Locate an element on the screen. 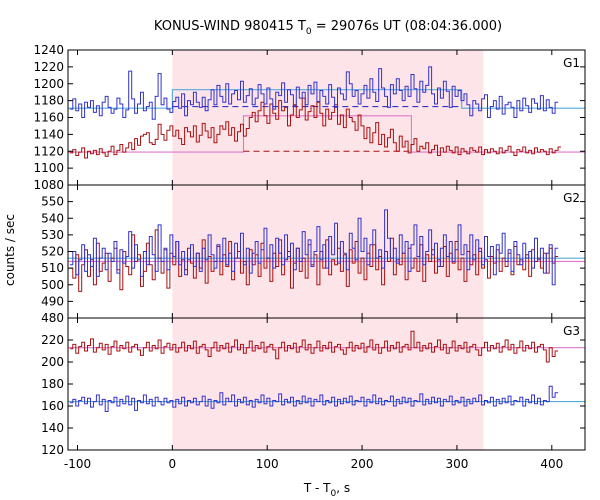 This screenshot has width=600, height=500. y-tick-label: 120 is located at coordinates (52, 450).